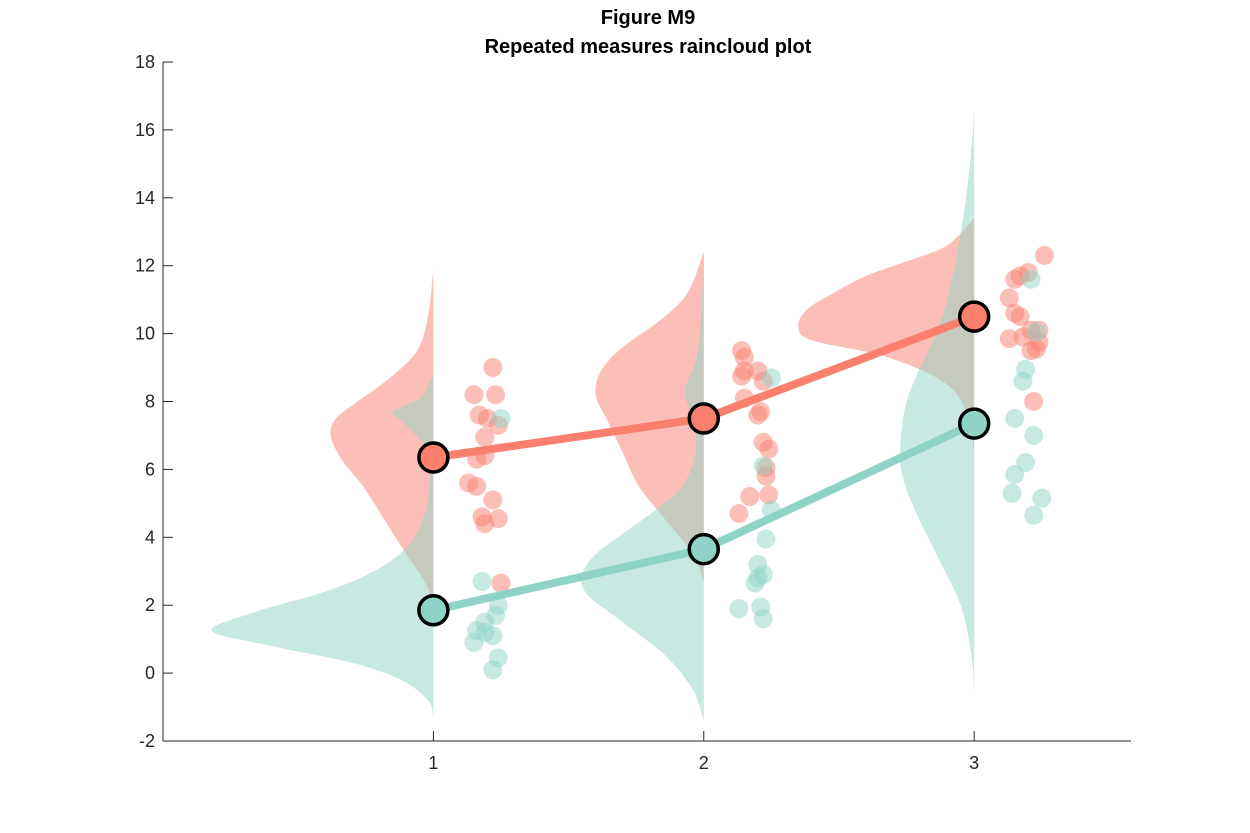 The image size is (1250, 833). Describe the element at coordinates (150, 537) in the screenshot. I see `y-tick-label: 4` at that location.